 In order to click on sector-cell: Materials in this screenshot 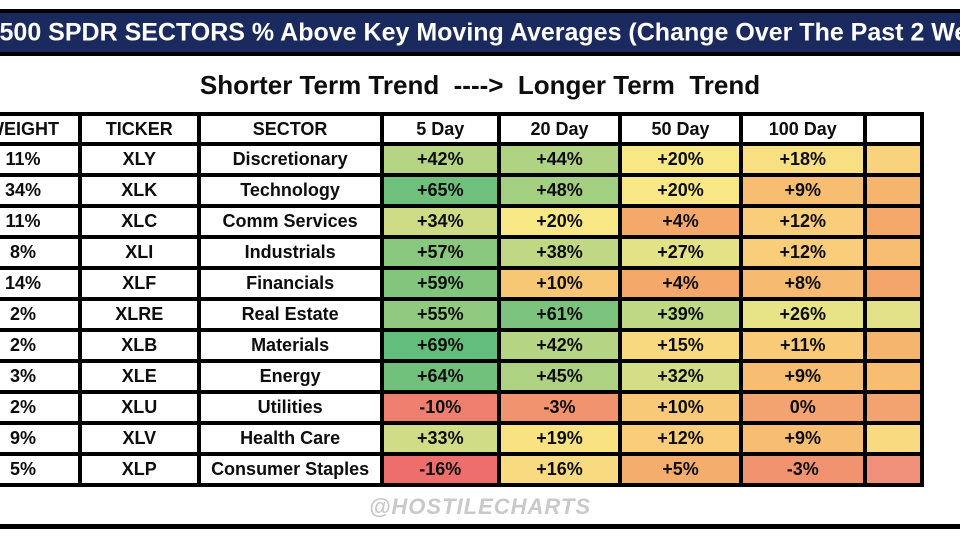, I will do `click(290, 345)`.